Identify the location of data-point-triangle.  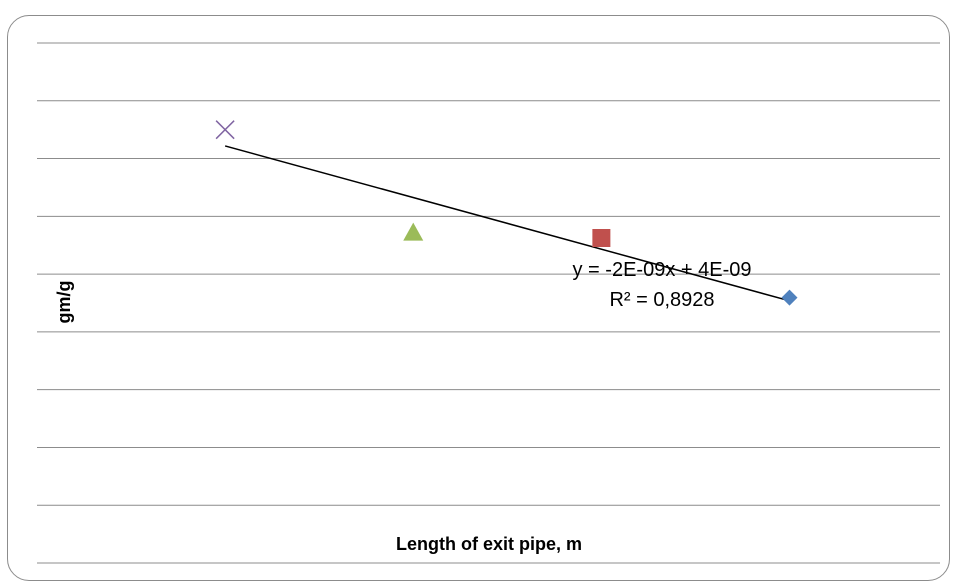
(413, 231).